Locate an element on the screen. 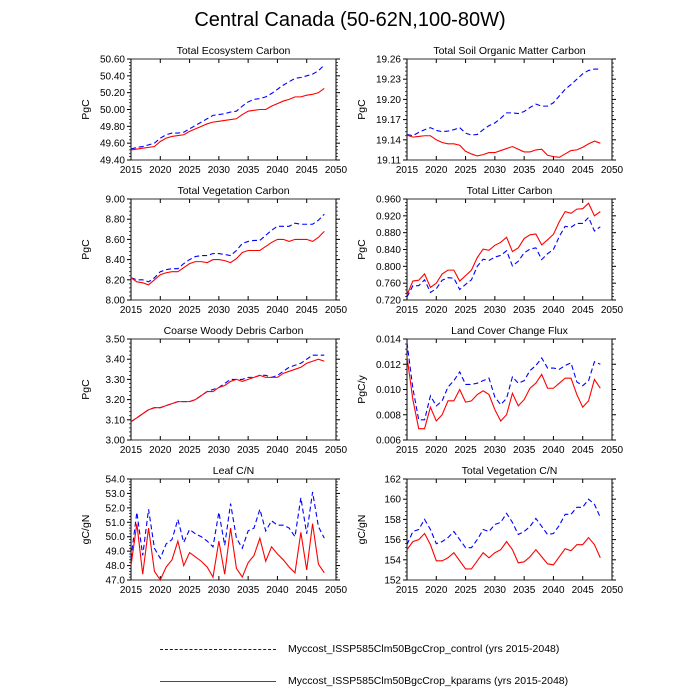 The width and height of the screenshot is (700, 700). figure-title: Central Canada (50-62N,100-80W) is located at coordinates (350, 20).